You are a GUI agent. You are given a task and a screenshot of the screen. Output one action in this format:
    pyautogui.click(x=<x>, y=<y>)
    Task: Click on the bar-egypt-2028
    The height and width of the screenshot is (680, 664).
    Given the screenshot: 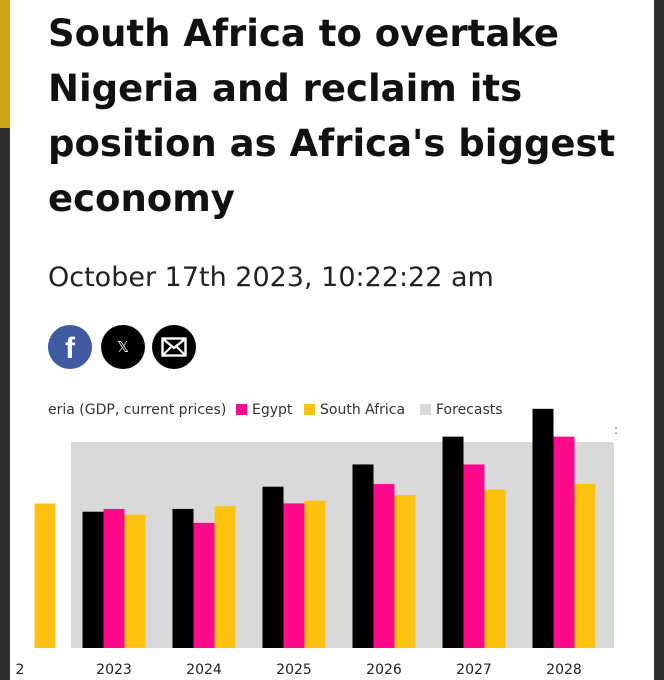 What is the action you would take?
    pyautogui.click(x=564, y=542)
    